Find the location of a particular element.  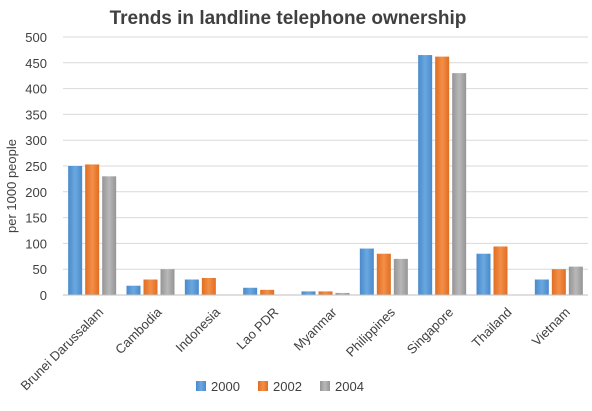

bar-2004-cambodia is located at coordinates (167, 282).